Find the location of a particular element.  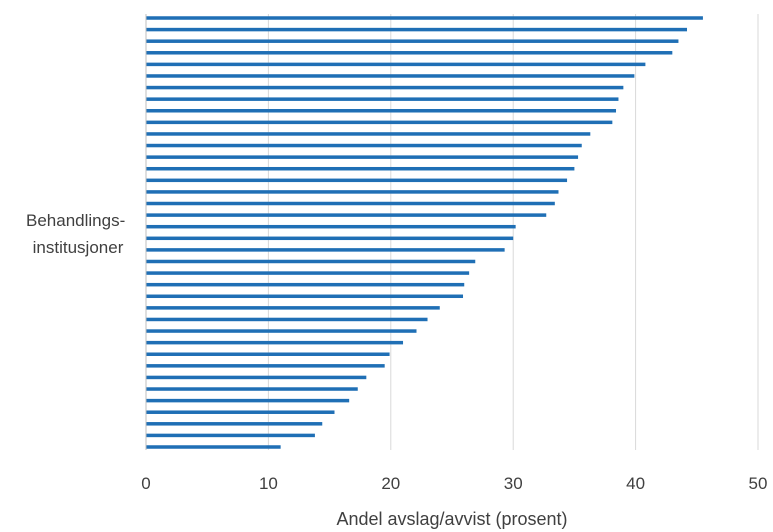

x-tick-label-30: 30 is located at coordinates (513, 483).